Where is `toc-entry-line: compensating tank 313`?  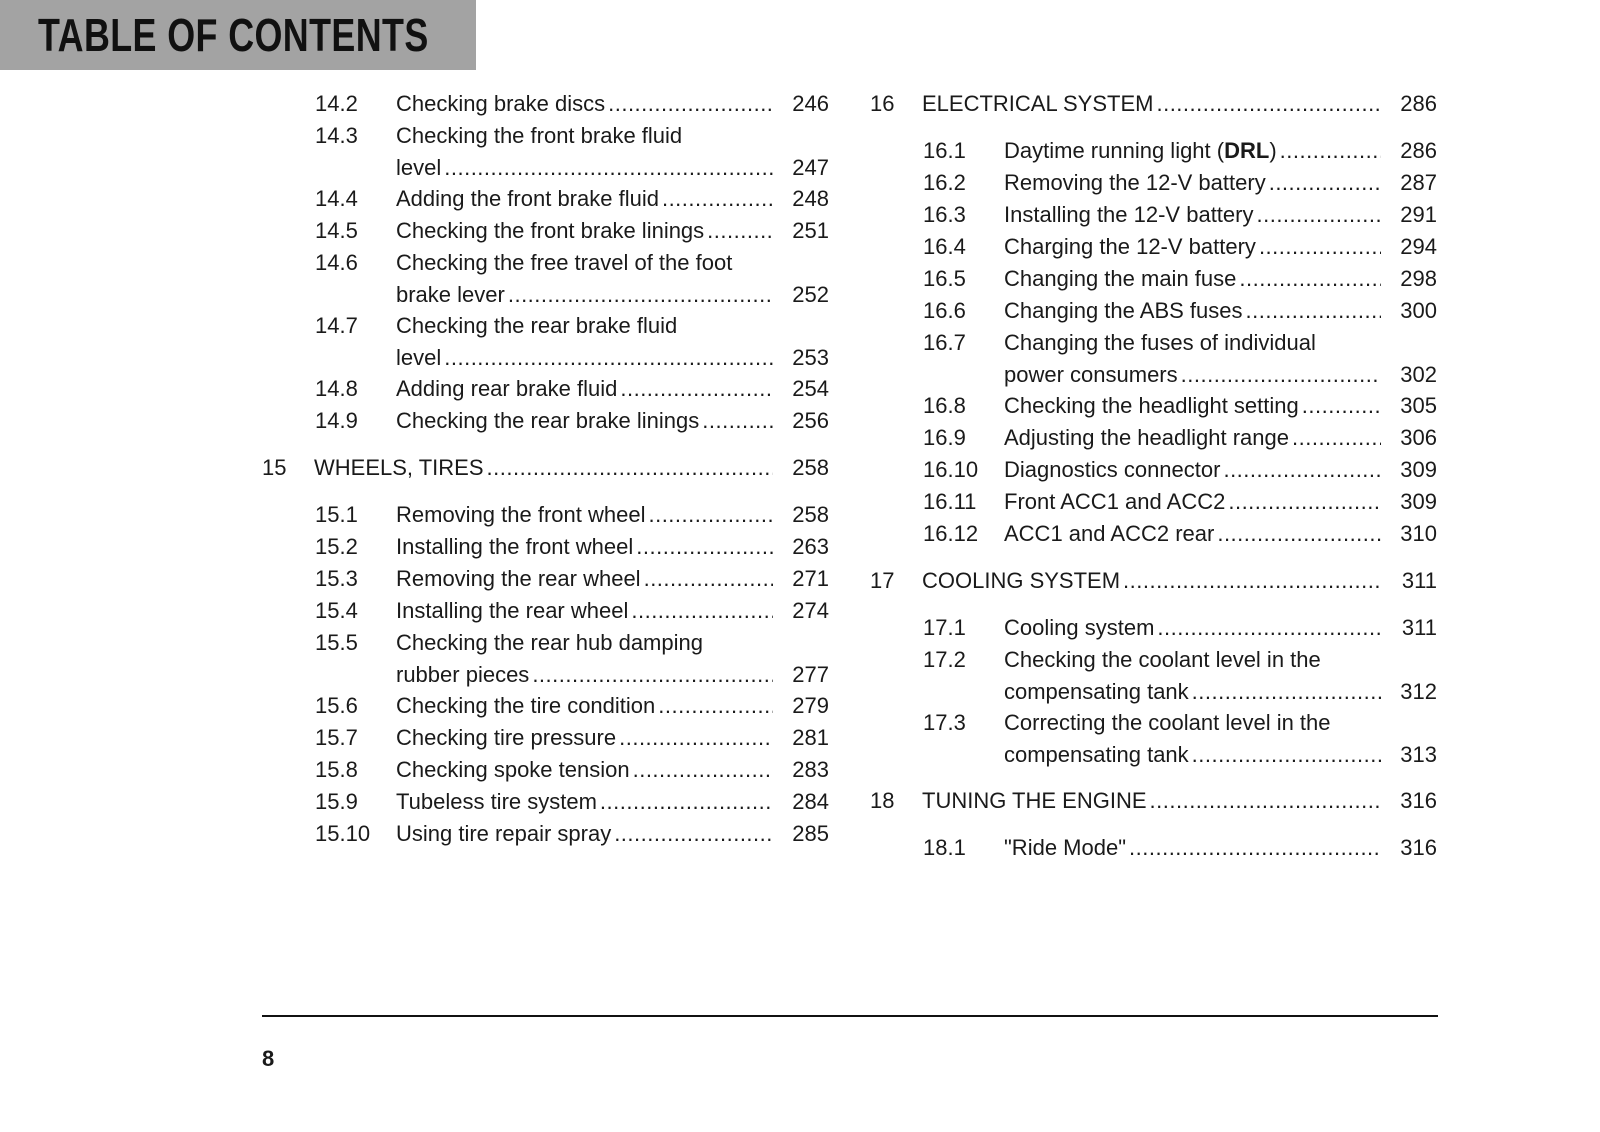 toc-entry-line: compensating tank 313 is located at coordinates (1153, 754).